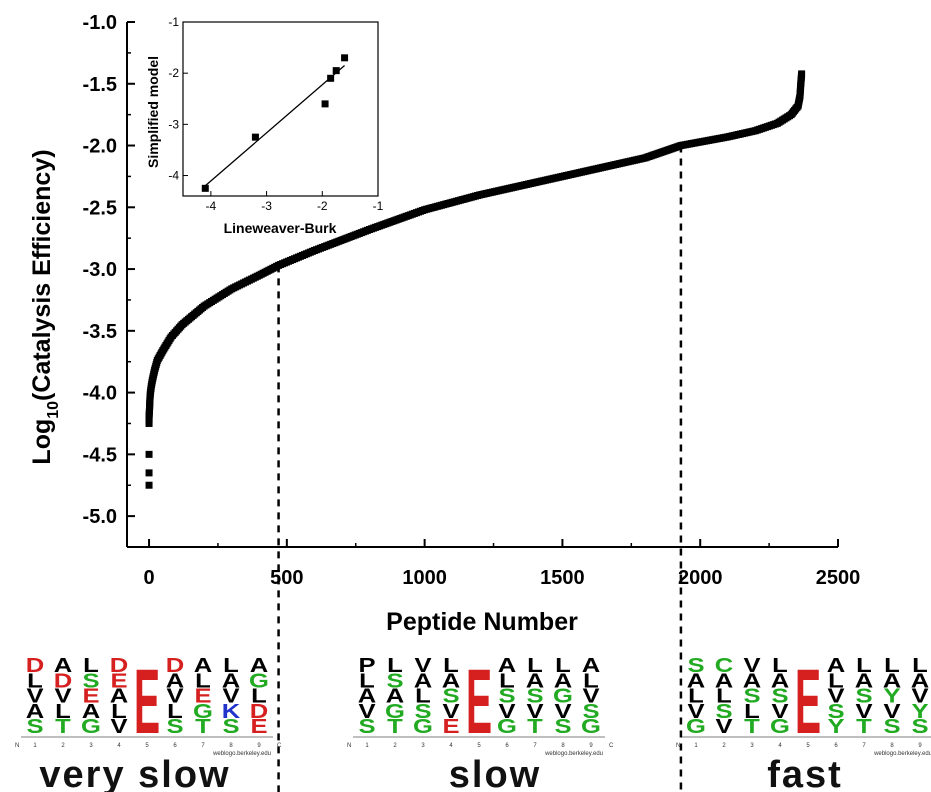  Describe the element at coordinates (100, 394) in the screenshot. I see `y-tick-label: -4.0` at that location.